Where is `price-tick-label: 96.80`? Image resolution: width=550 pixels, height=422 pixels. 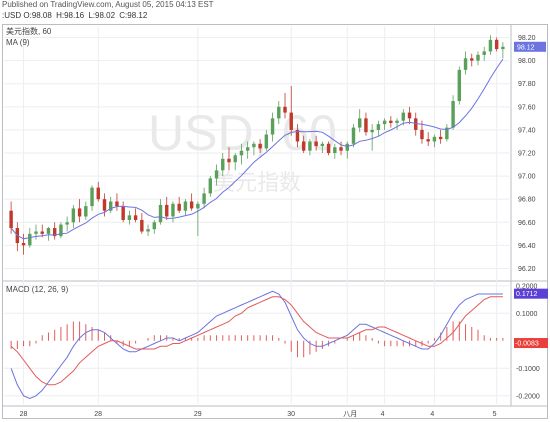
price-tick-label: 96.80 is located at coordinates (527, 200).